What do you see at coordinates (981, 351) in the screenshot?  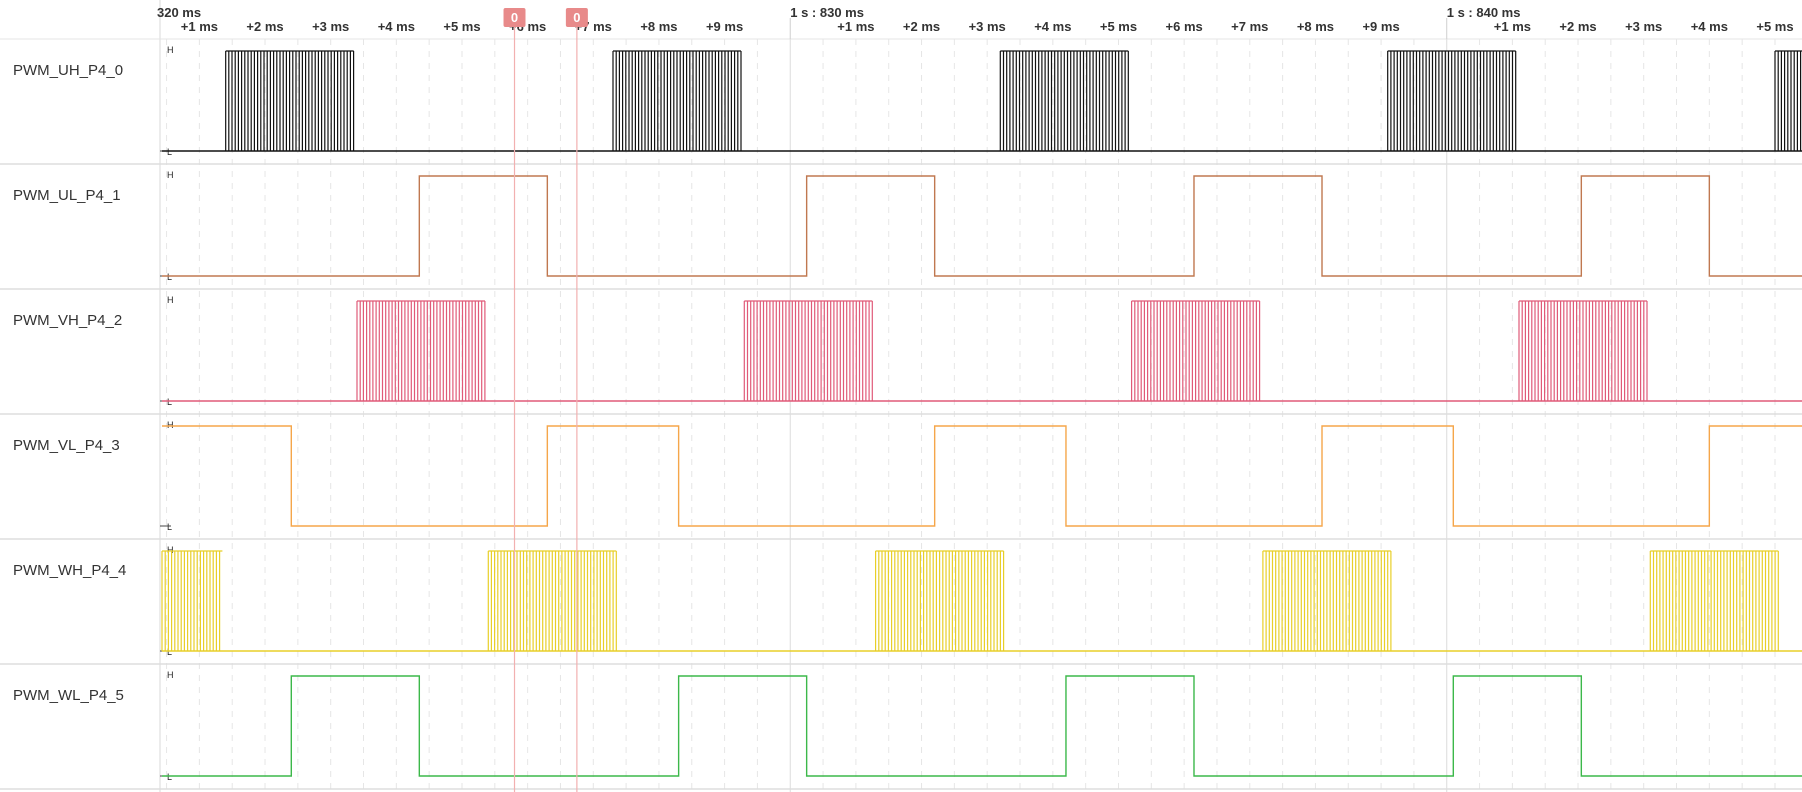 I see `waveform-pwm-vh-p4-2: HL` at bounding box center [981, 351].